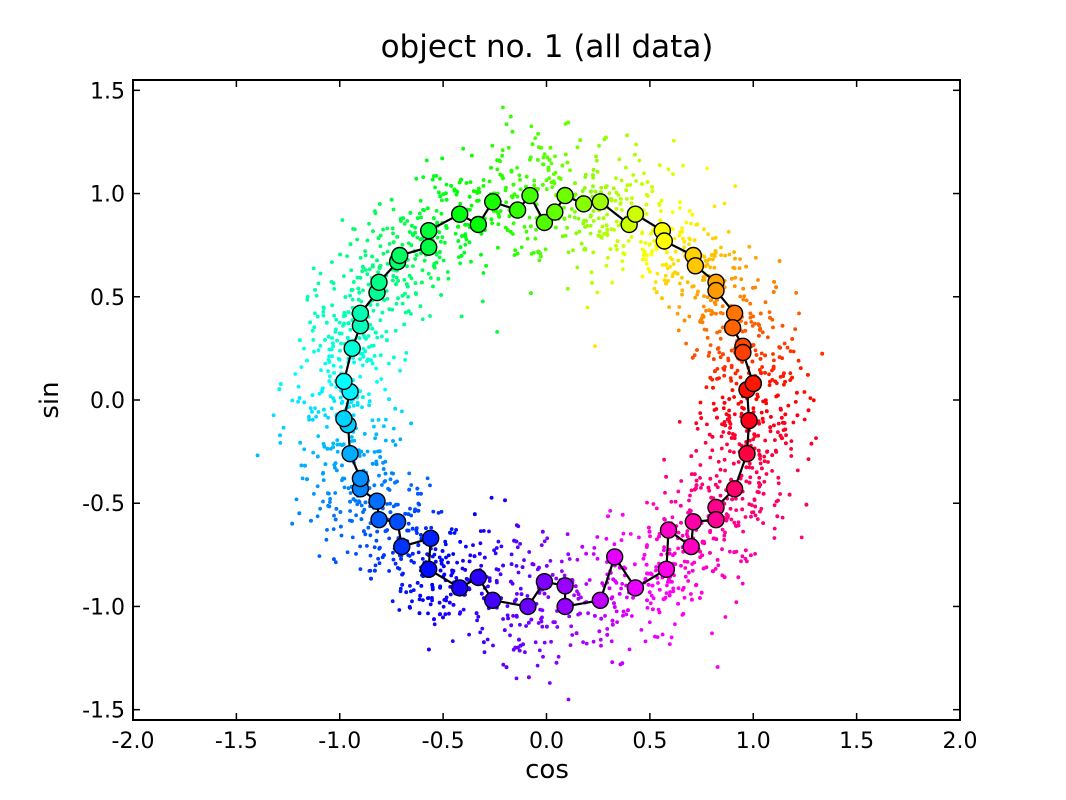 The height and width of the screenshot is (800, 1066). Describe the element at coordinates (360, 313) in the screenshot. I see `path-marker` at that location.